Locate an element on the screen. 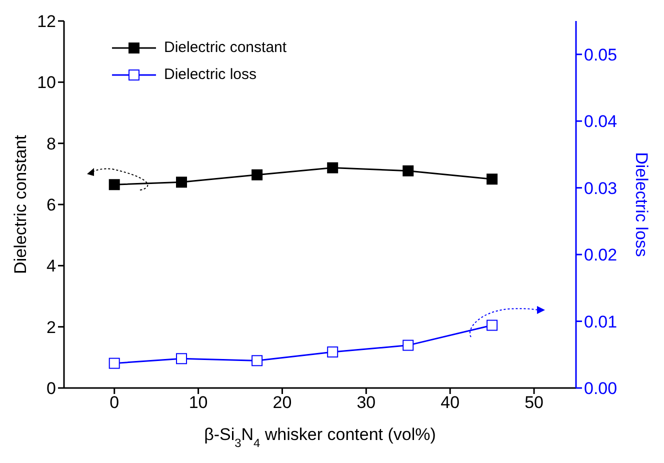  y-tick-label: 12 is located at coordinates (46, 22).